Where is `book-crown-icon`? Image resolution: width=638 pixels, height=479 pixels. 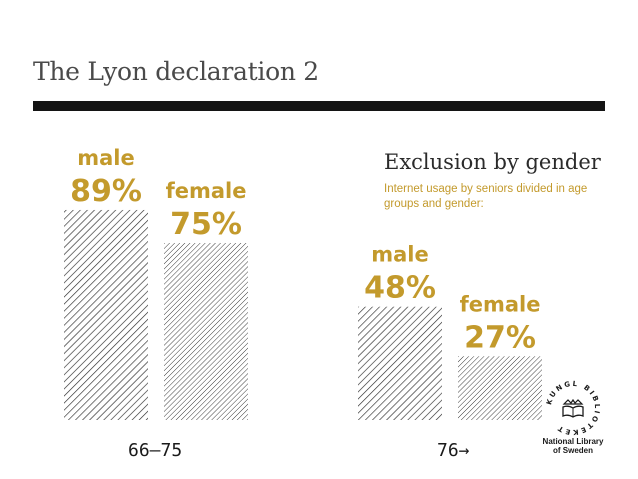
book-crown-icon is located at coordinates (573, 408).